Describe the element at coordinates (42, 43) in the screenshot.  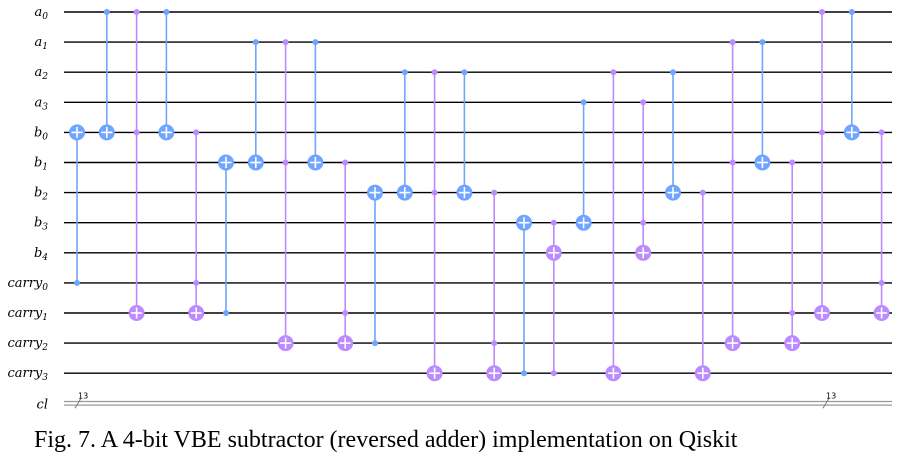
I see `qubit-label-a1: a1` at that location.